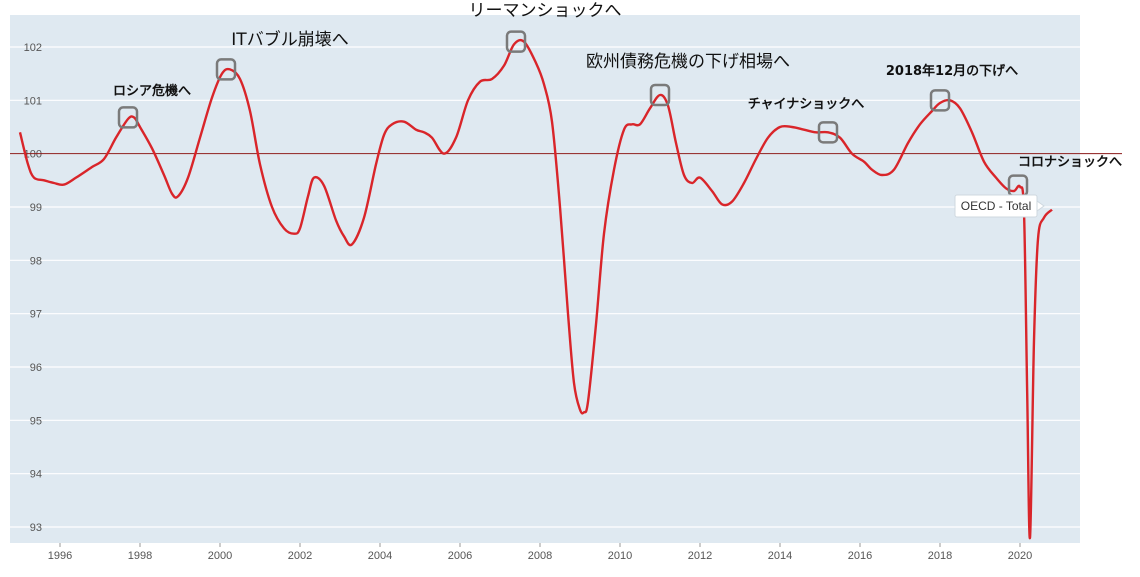 The width and height of the screenshot is (1140, 577). Describe the element at coordinates (33, 155) in the screenshot. I see `y-tick-label: 100` at that location.